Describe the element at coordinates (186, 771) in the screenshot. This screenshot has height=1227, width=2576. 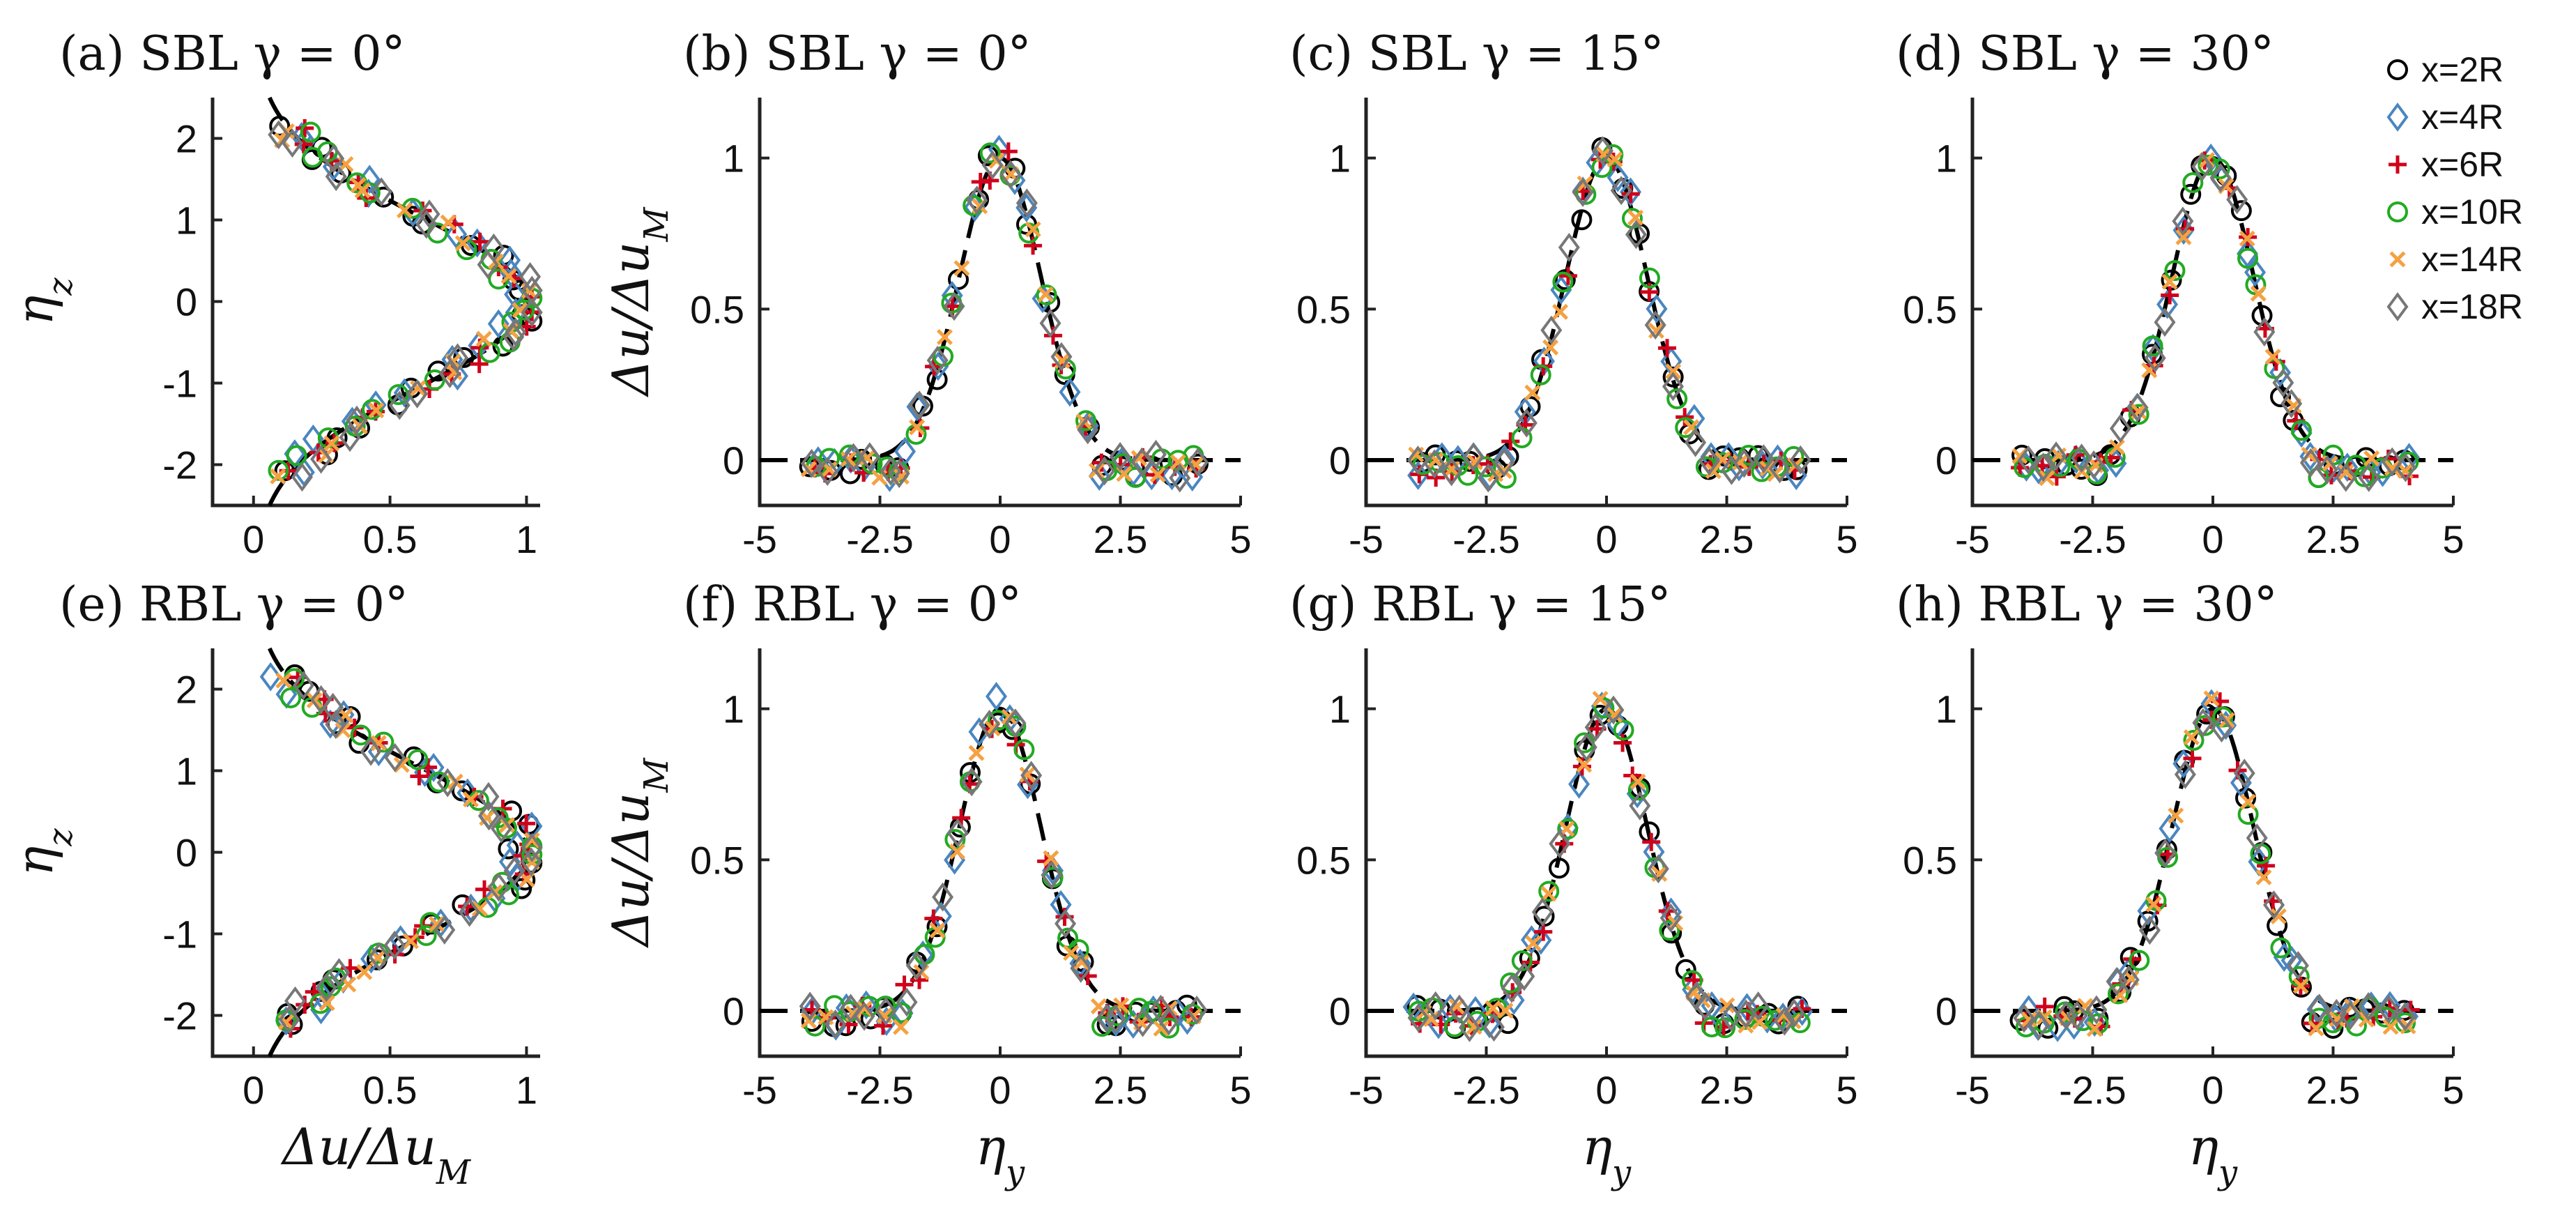
I see `y-tick-label-e: 1` at that location.